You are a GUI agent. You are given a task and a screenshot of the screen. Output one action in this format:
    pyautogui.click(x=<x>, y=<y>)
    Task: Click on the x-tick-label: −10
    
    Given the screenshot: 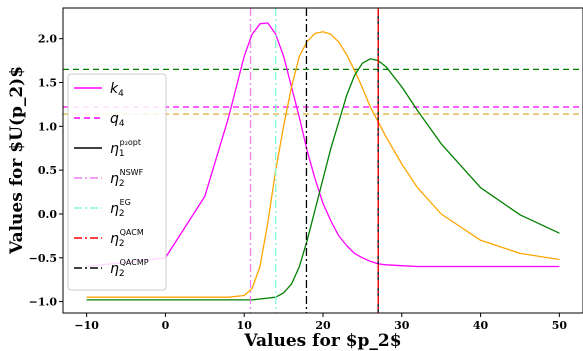 What is the action you would take?
    pyautogui.click(x=86, y=325)
    